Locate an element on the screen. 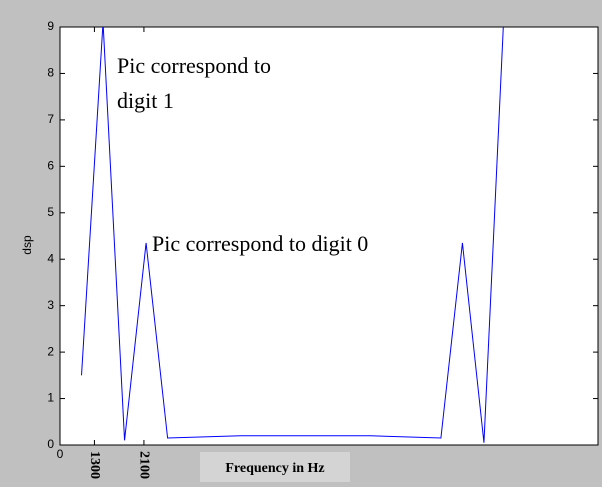 This screenshot has height=487, width=602. annotation: Pic correspond to digit 0 is located at coordinates (260, 243).